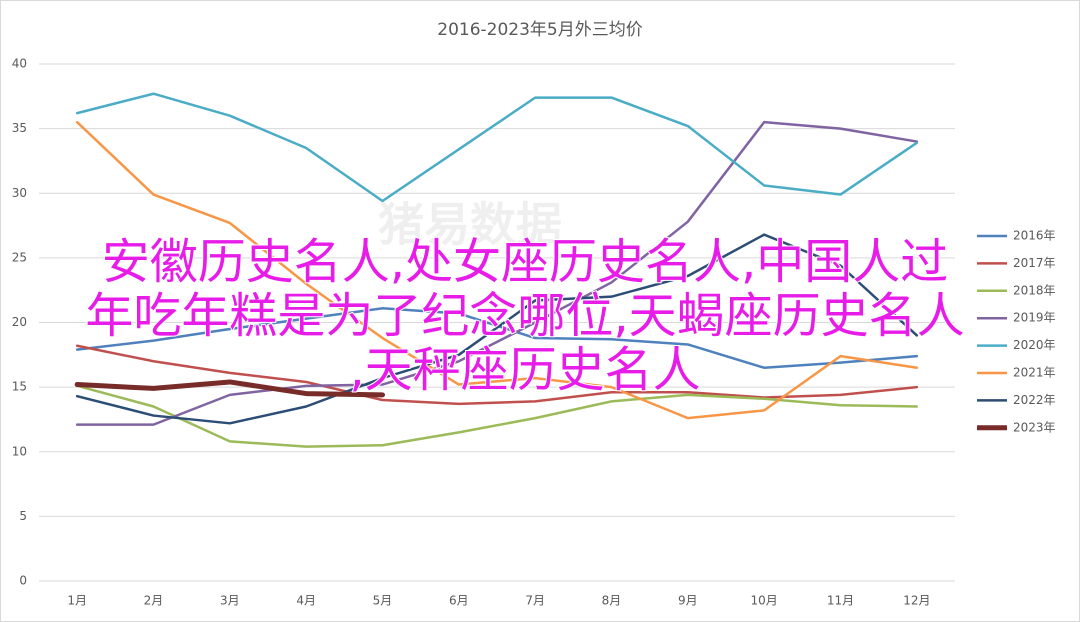  I want to click on x-tick-label: 5月, so click(383, 601).